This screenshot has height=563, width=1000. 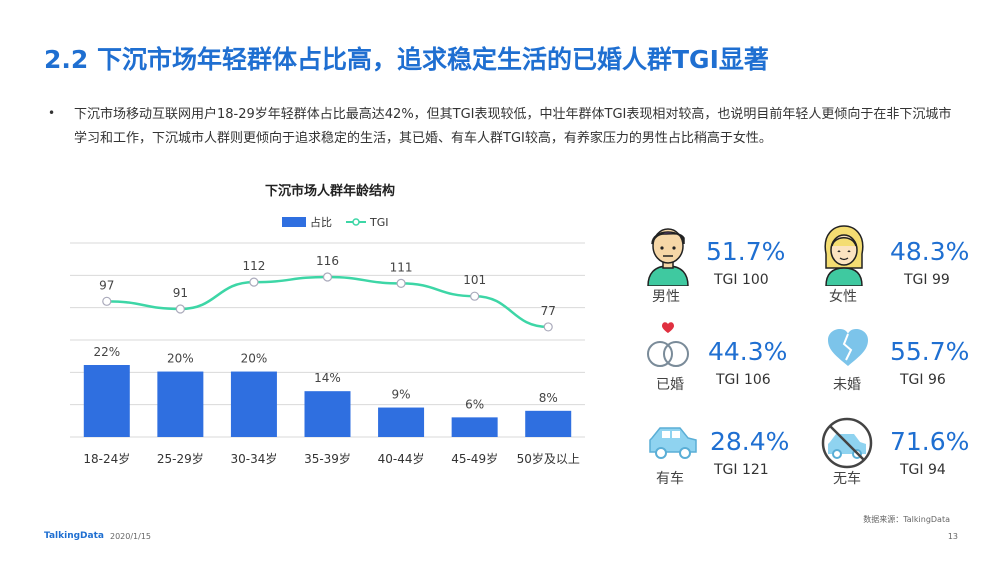 I want to click on female-user-icon, so click(x=844, y=257).